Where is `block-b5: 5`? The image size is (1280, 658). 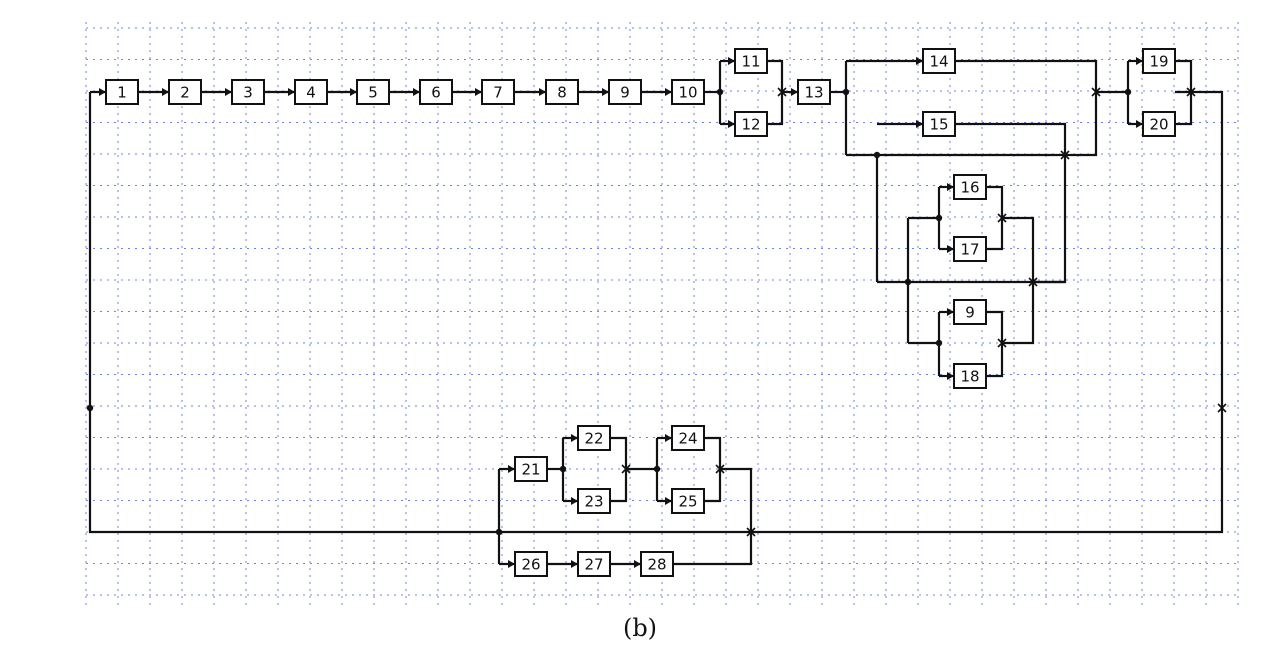
block-b5: 5 is located at coordinates (370, 92).